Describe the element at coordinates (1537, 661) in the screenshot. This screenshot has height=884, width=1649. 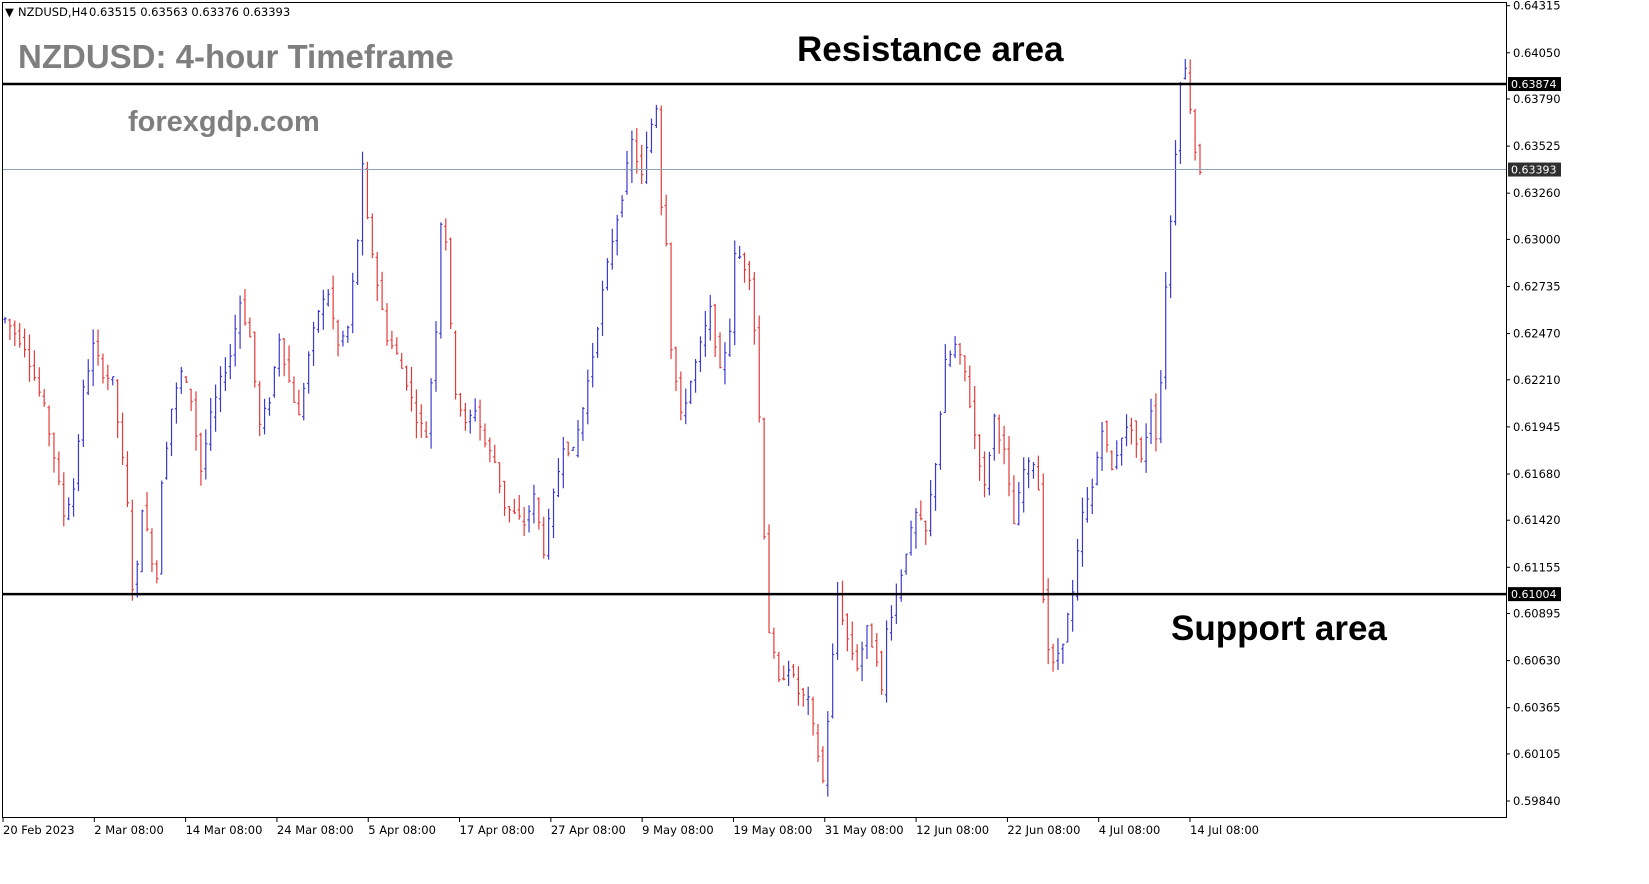
I see `y-tick-label: 0.60630` at that location.